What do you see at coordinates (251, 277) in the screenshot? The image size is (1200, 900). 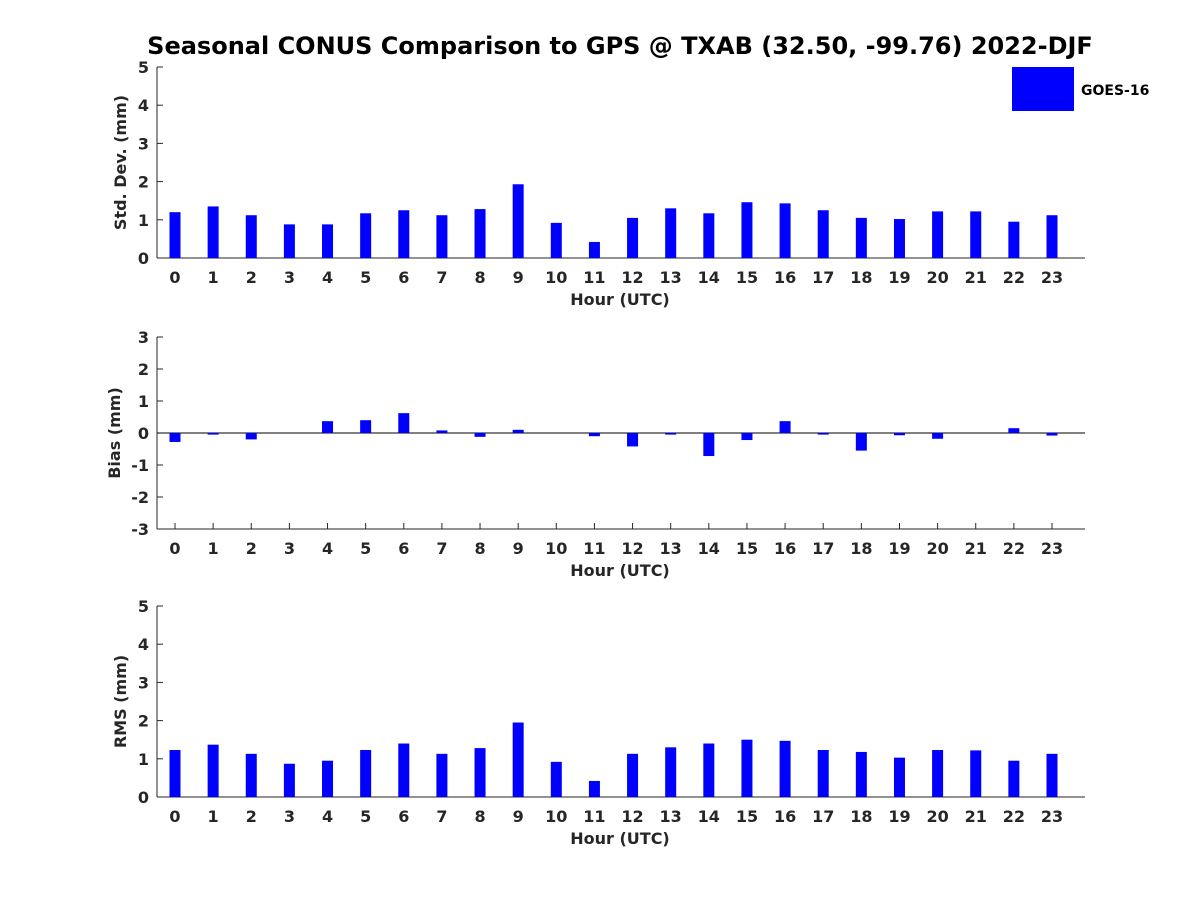 I see `std-dev-x-tick-label: 2` at bounding box center [251, 277].